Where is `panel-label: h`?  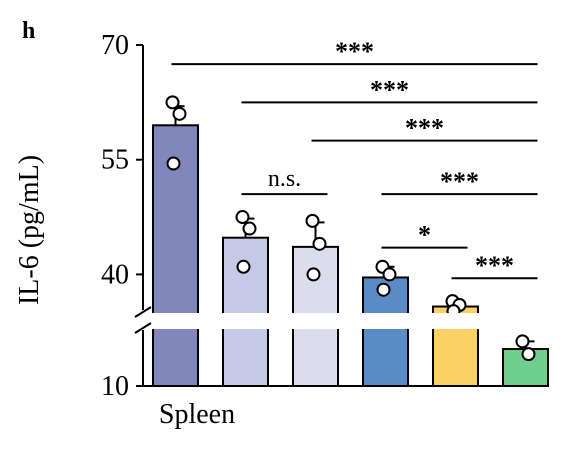
panel-label: h is located at coordinates (28, 31).